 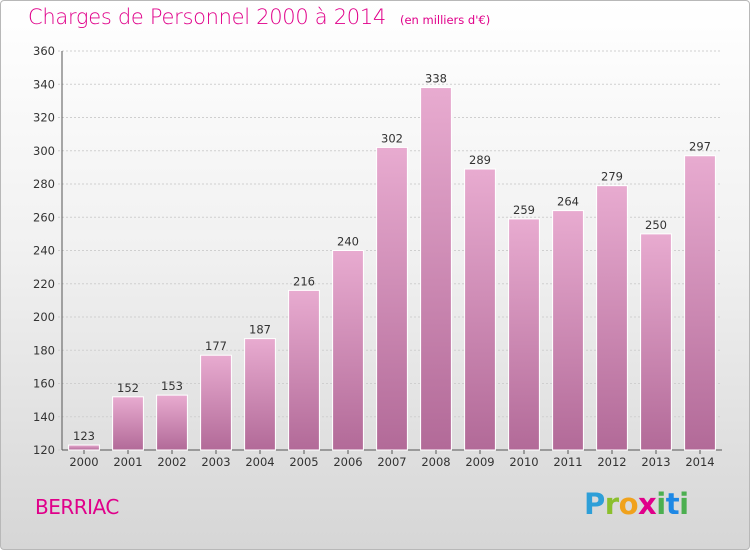 What do you see at coordinates (348, 242) in the screenshot?
I see `data-label: 240` at bounding box center [348, 242].